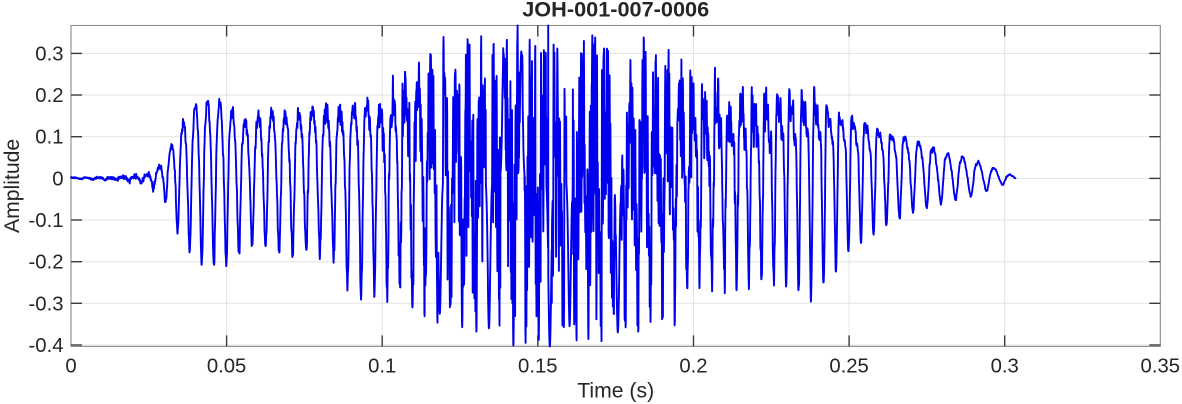 Image resolution: width=1182 pixels, height=404 pixels. I want to click on svg-text: -0.1, so click(46, 221).